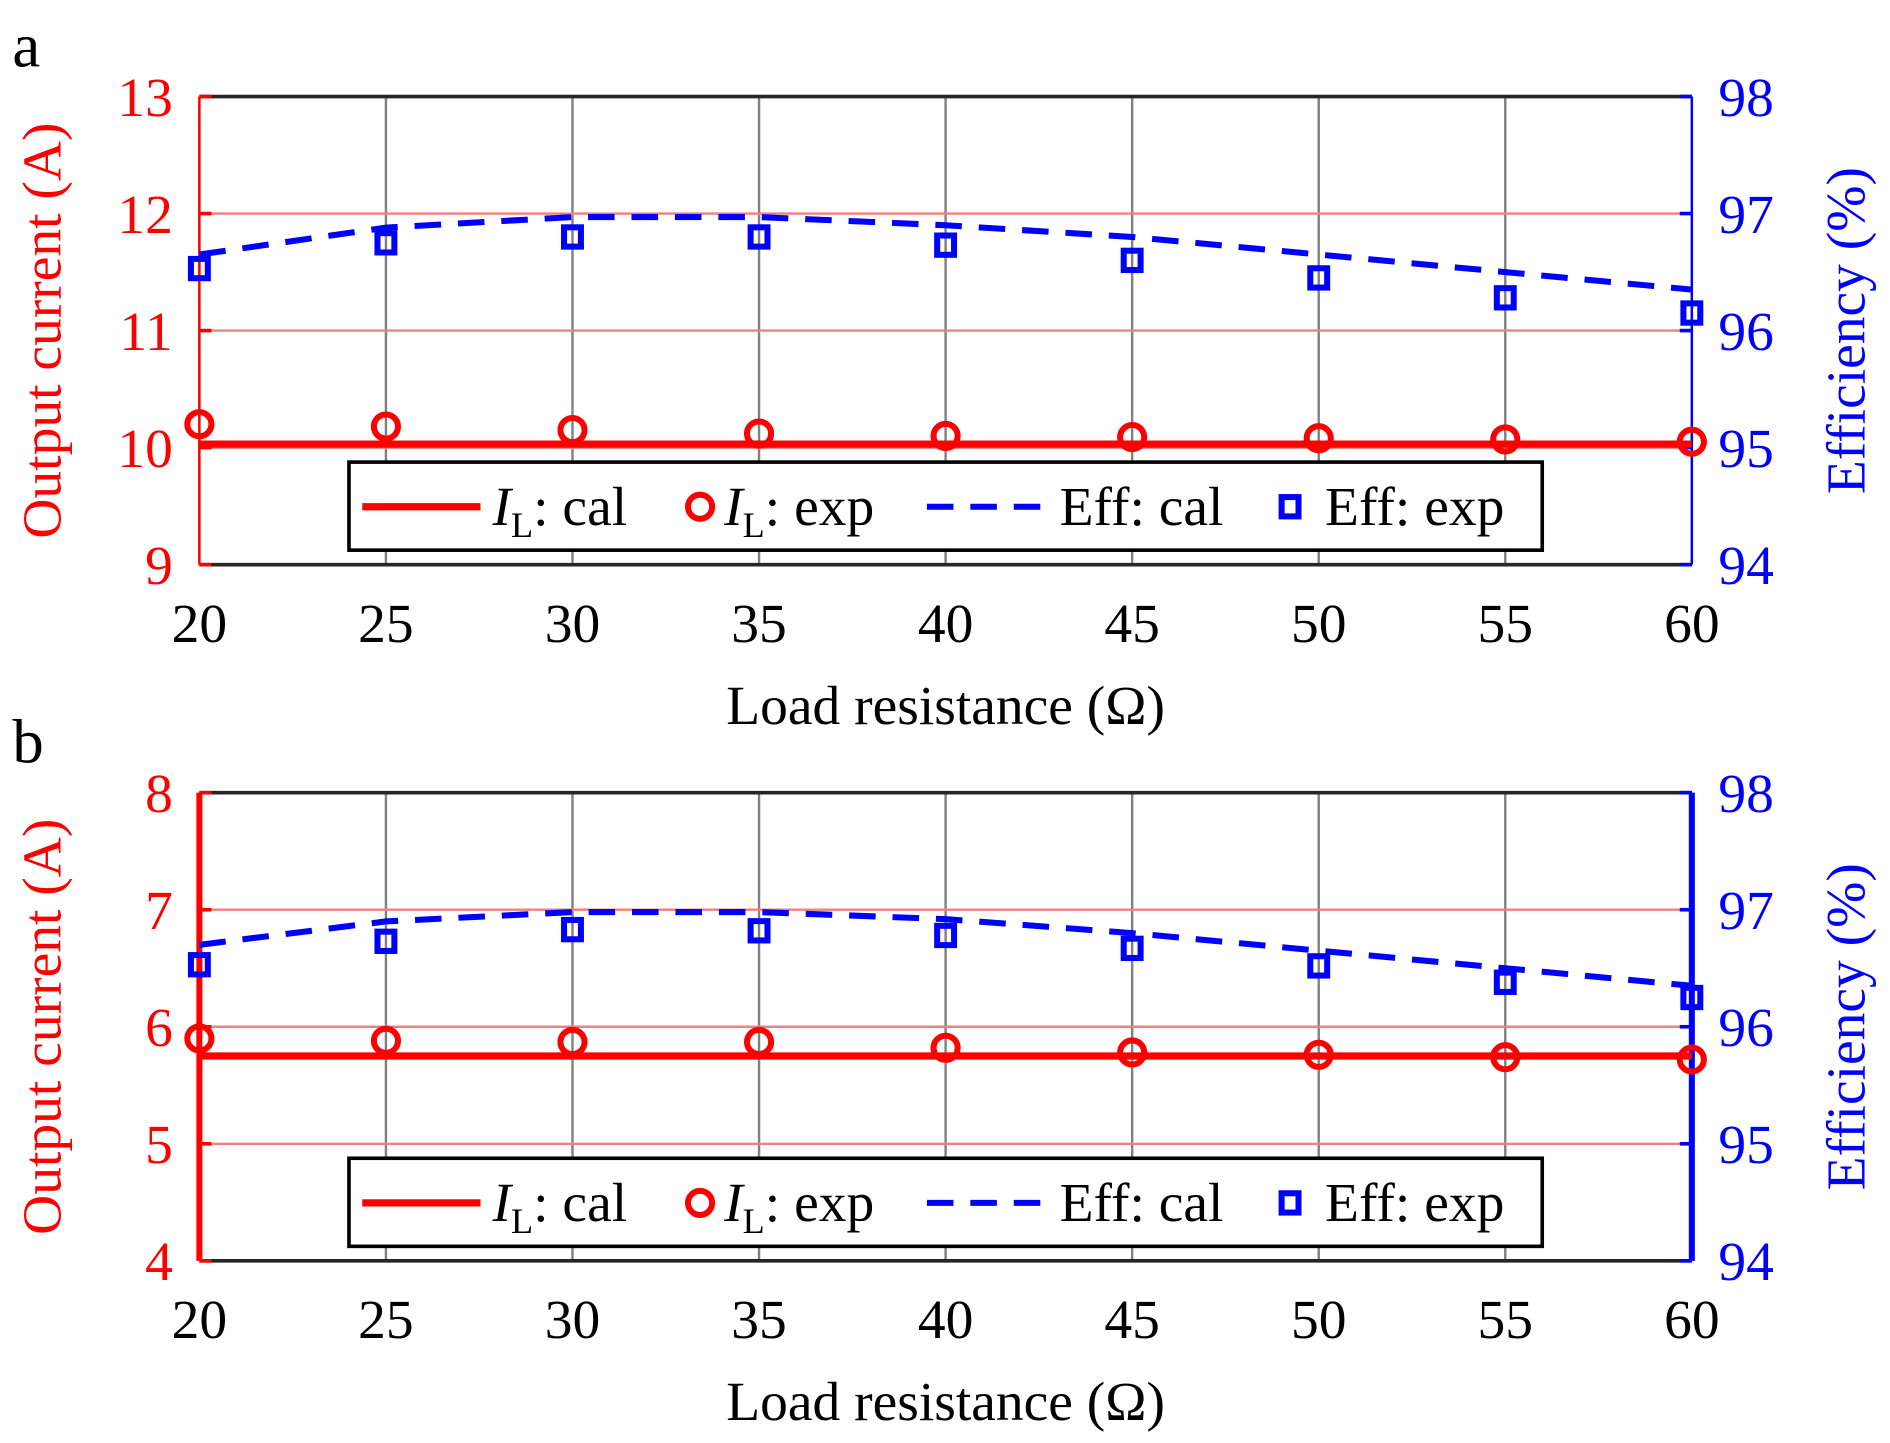  I want to click on x-tick-label: 20, so click(200, 1320).